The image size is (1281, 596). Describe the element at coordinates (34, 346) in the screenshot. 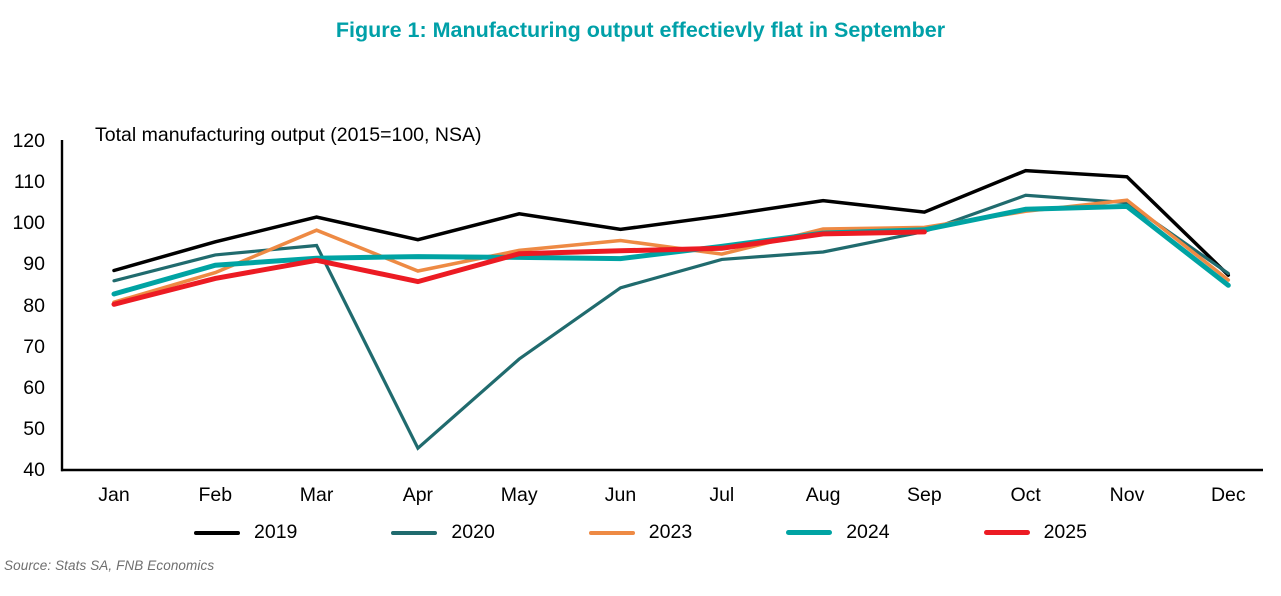

I see `y-tick-label-70: 70` at that location.